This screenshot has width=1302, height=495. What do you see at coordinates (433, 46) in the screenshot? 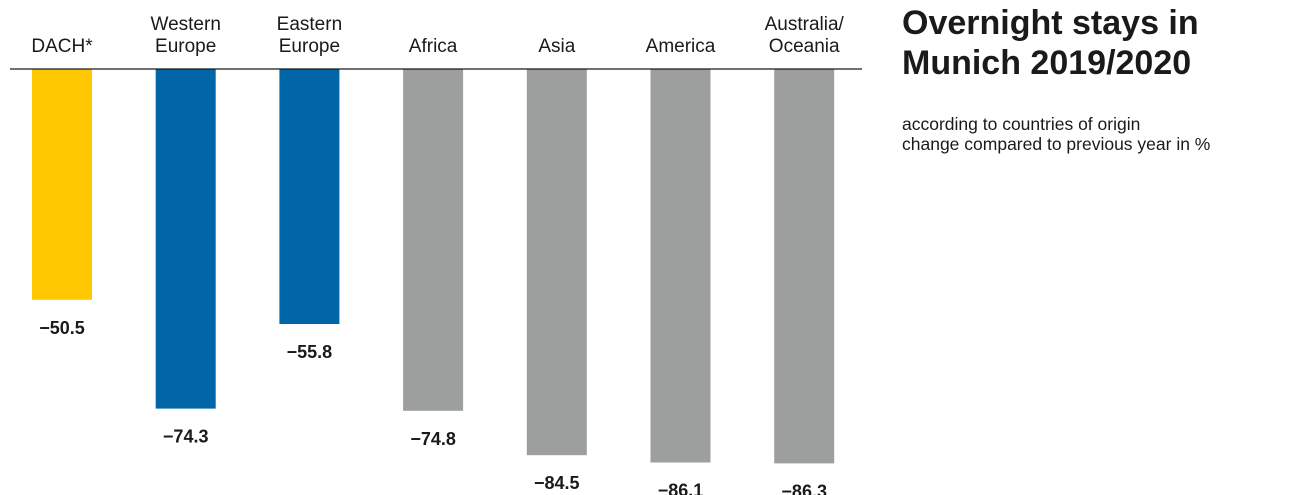
I see `category-label-africa: Africa` at bounding box center [433, 46].